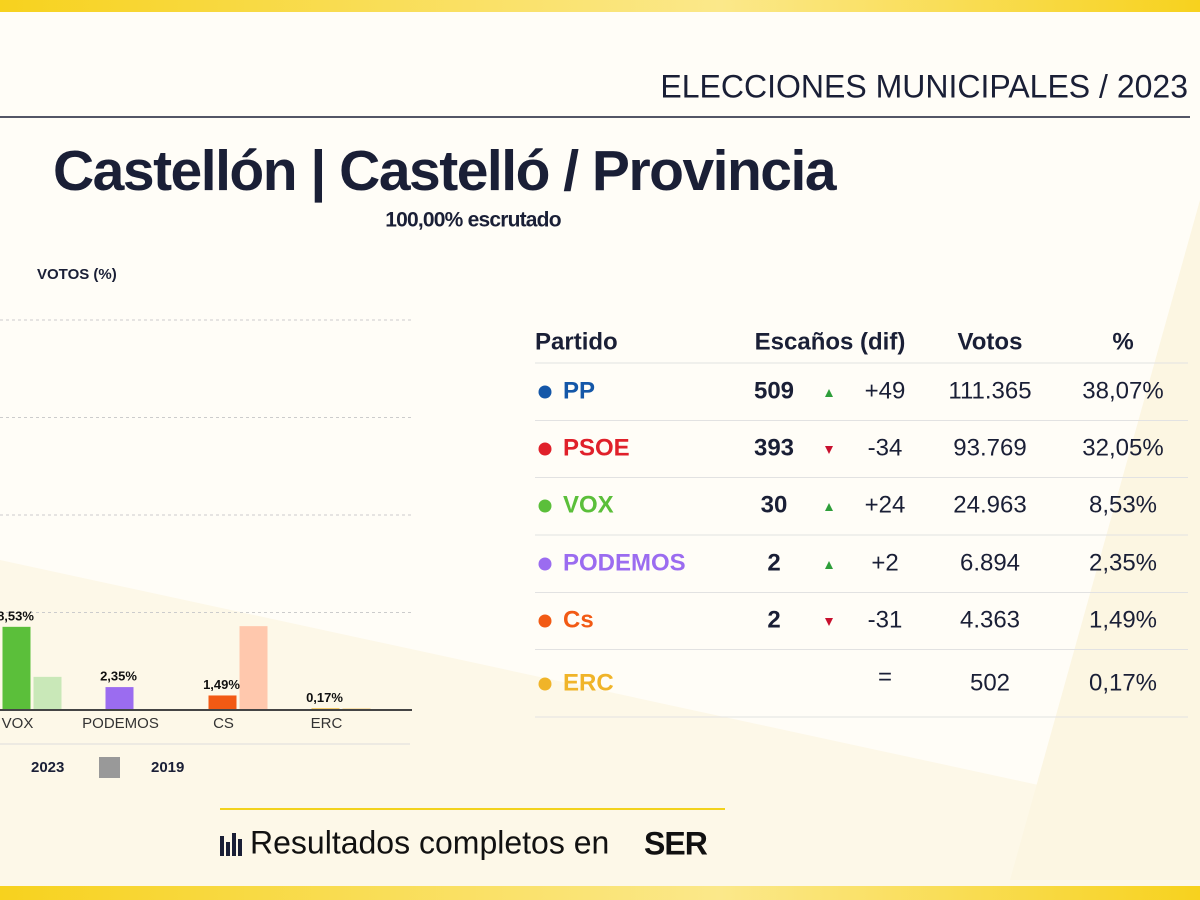 The width and height of the screenshot is (1200, 900). What do you see at coordinates (576, 341) in the screenshot?
I see `column-header: Partido` at bounding box center [576, 341].